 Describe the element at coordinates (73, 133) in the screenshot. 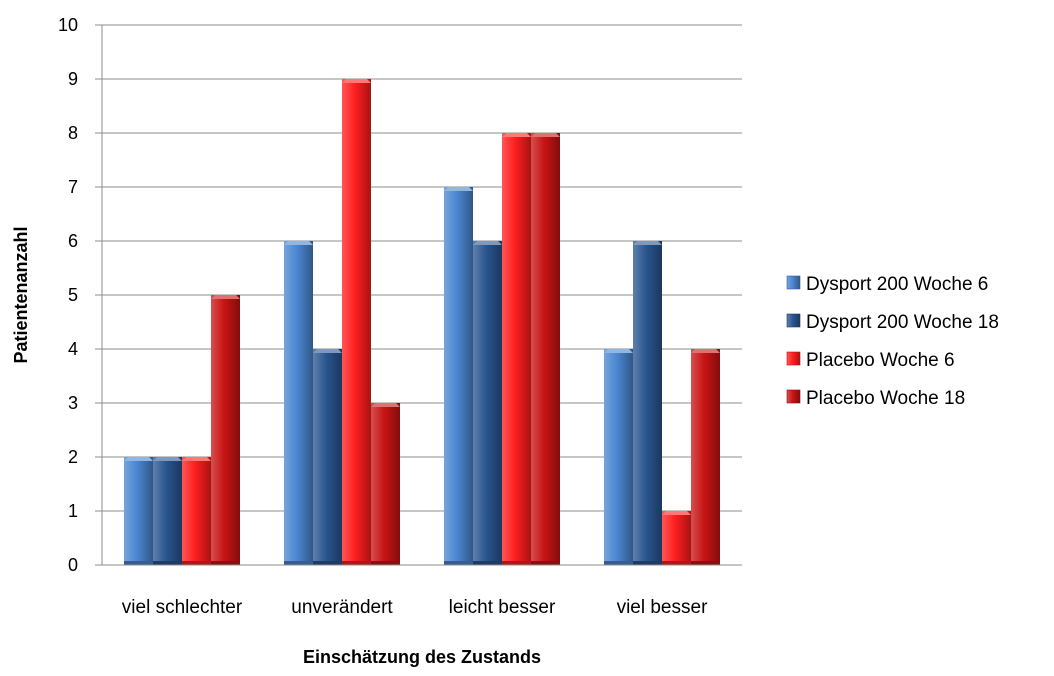

I see `y-tick-label: 8` at that location.